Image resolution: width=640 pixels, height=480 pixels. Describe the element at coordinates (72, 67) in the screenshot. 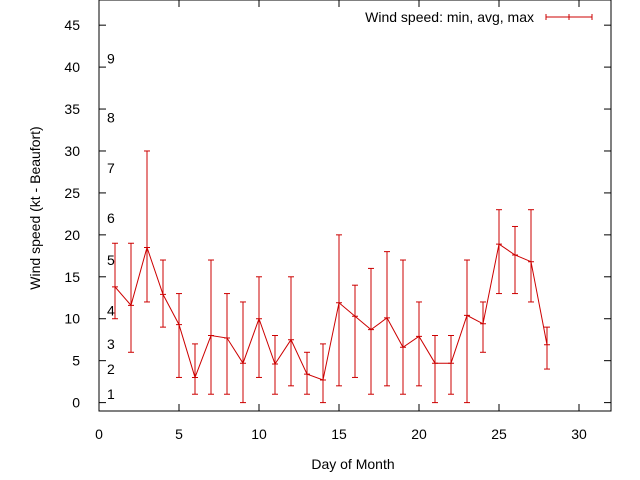

I see `y-tick-label: 40` at that location.